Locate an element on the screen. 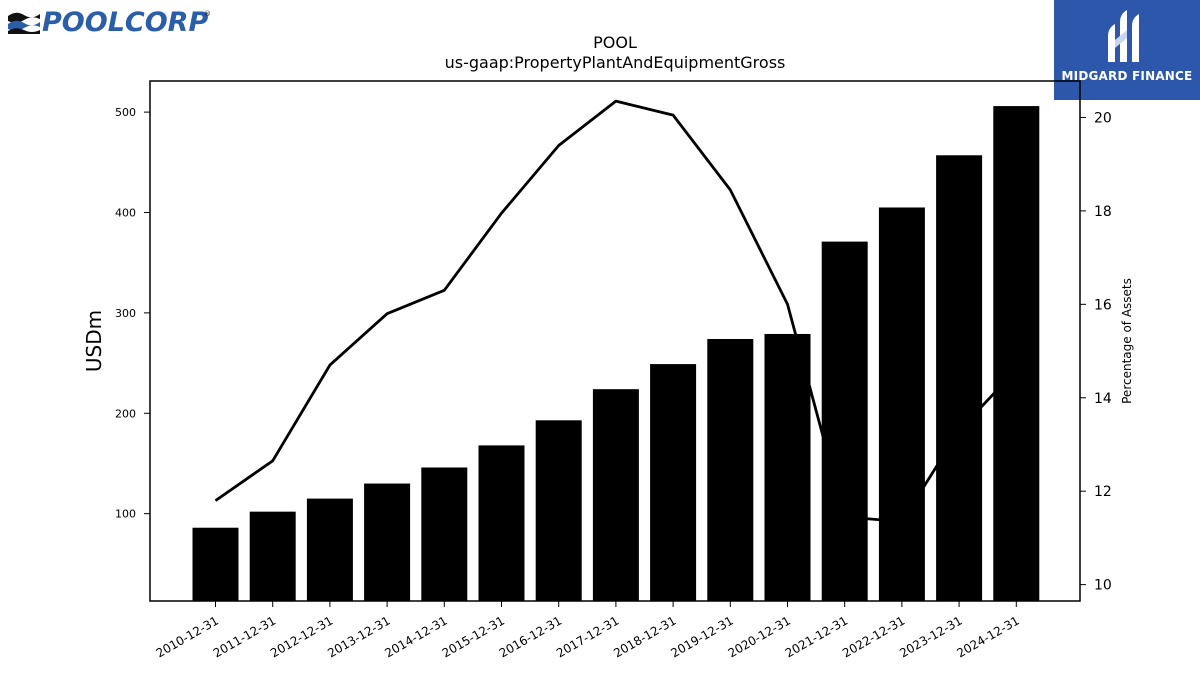 The width and height of the screenshot is (1200, 675). y2-tick-label: 18 is located at coordinates (1103, 212).